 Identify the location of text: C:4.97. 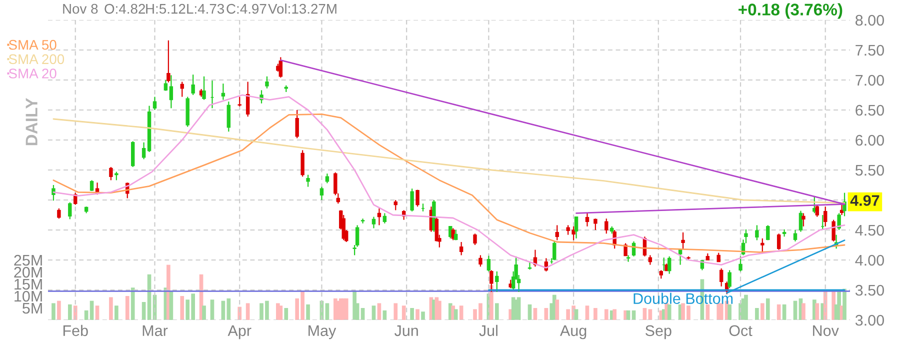
(246, 9).